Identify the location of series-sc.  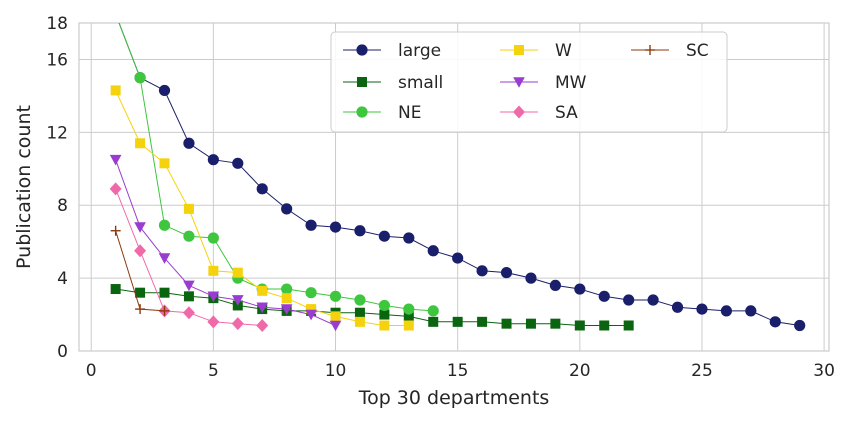
(140, 270).